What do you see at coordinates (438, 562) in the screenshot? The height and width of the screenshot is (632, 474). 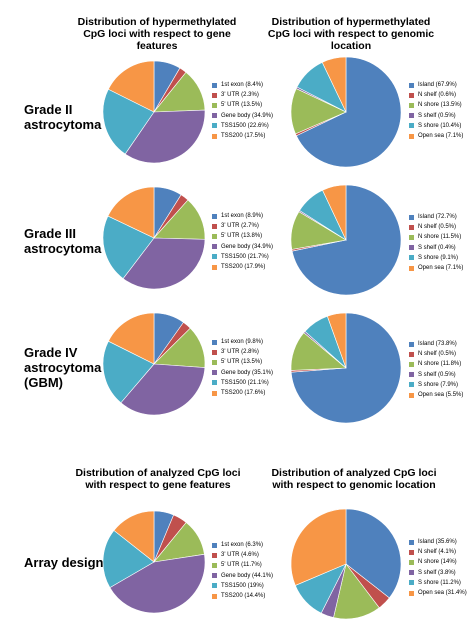 I see `legend-item-n-shore: N shore (14%)` at bounding box center [438, 562].